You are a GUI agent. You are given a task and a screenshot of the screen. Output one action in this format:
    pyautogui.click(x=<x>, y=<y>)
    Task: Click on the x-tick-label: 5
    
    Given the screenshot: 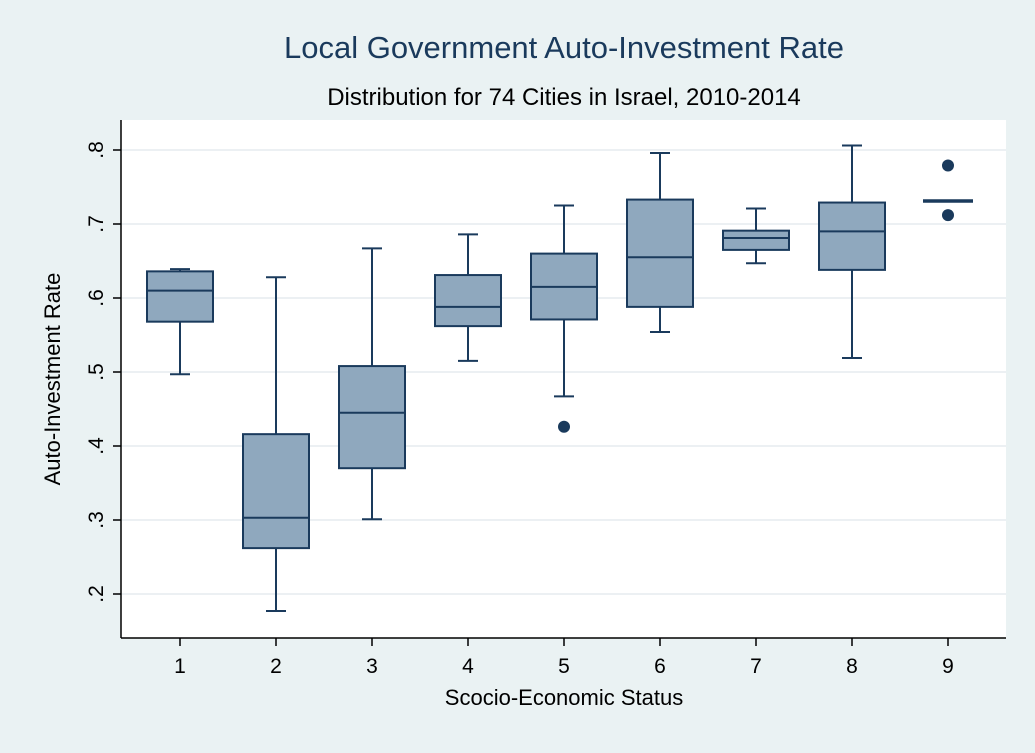 What is the action you would take?
    pyautogui.click(x=564, y=666)
    